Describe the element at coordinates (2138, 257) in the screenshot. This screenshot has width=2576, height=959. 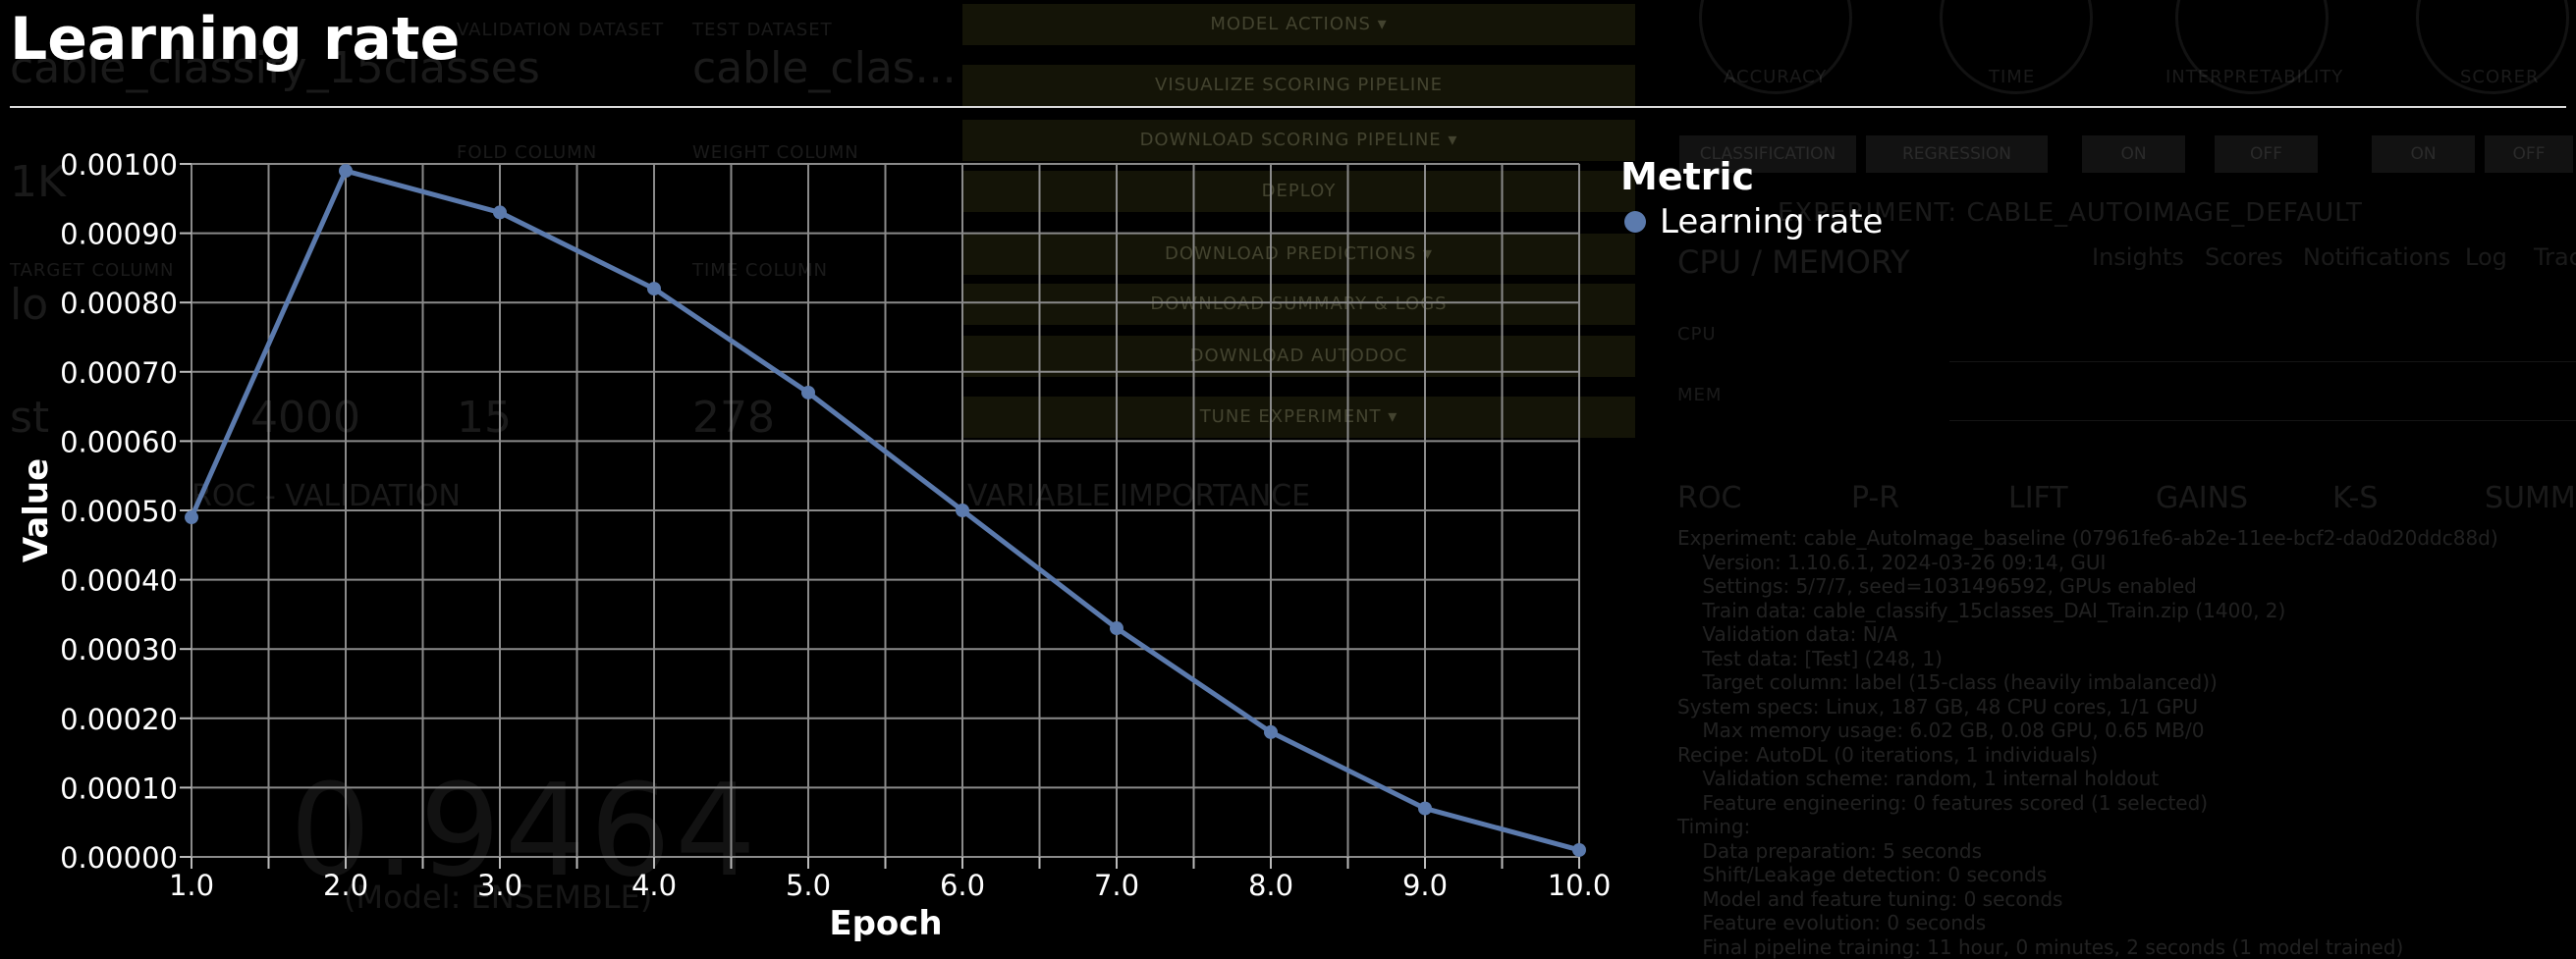
I see `tab-insights: Insights` at that location.